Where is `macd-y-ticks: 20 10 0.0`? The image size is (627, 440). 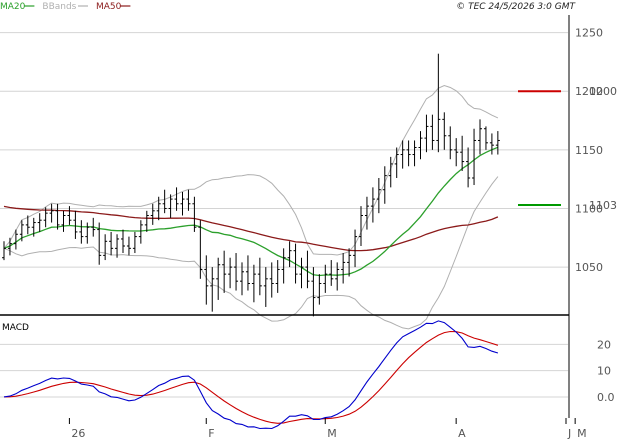 macd-y-ticks: 20 10 0.0 is located at coordinates (606, 371).